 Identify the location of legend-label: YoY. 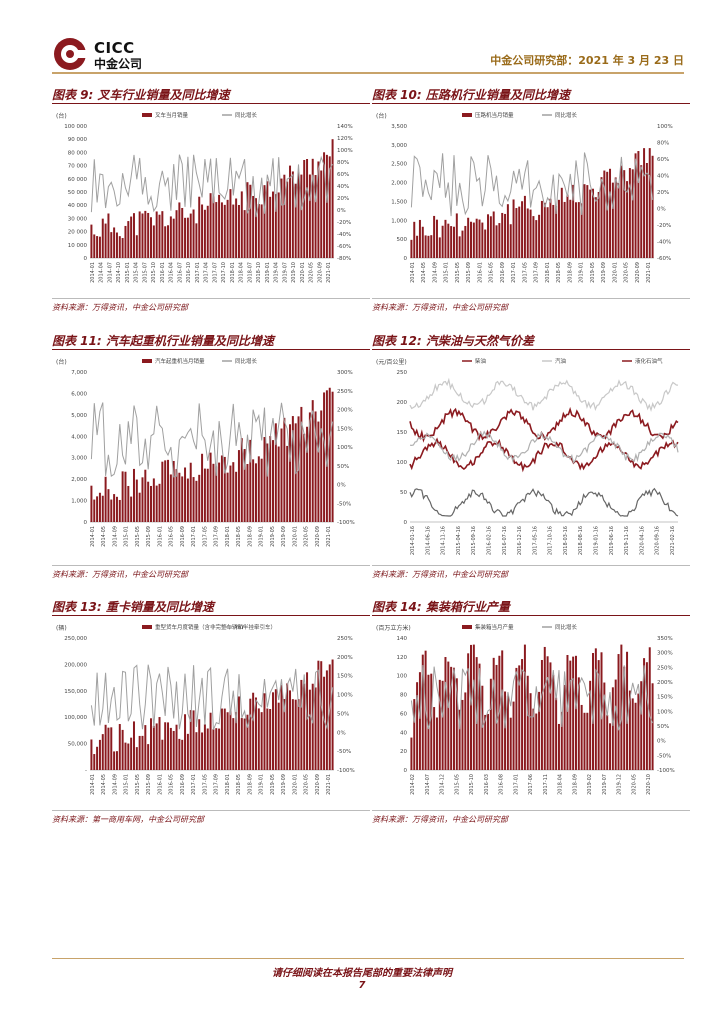
(239, 628).